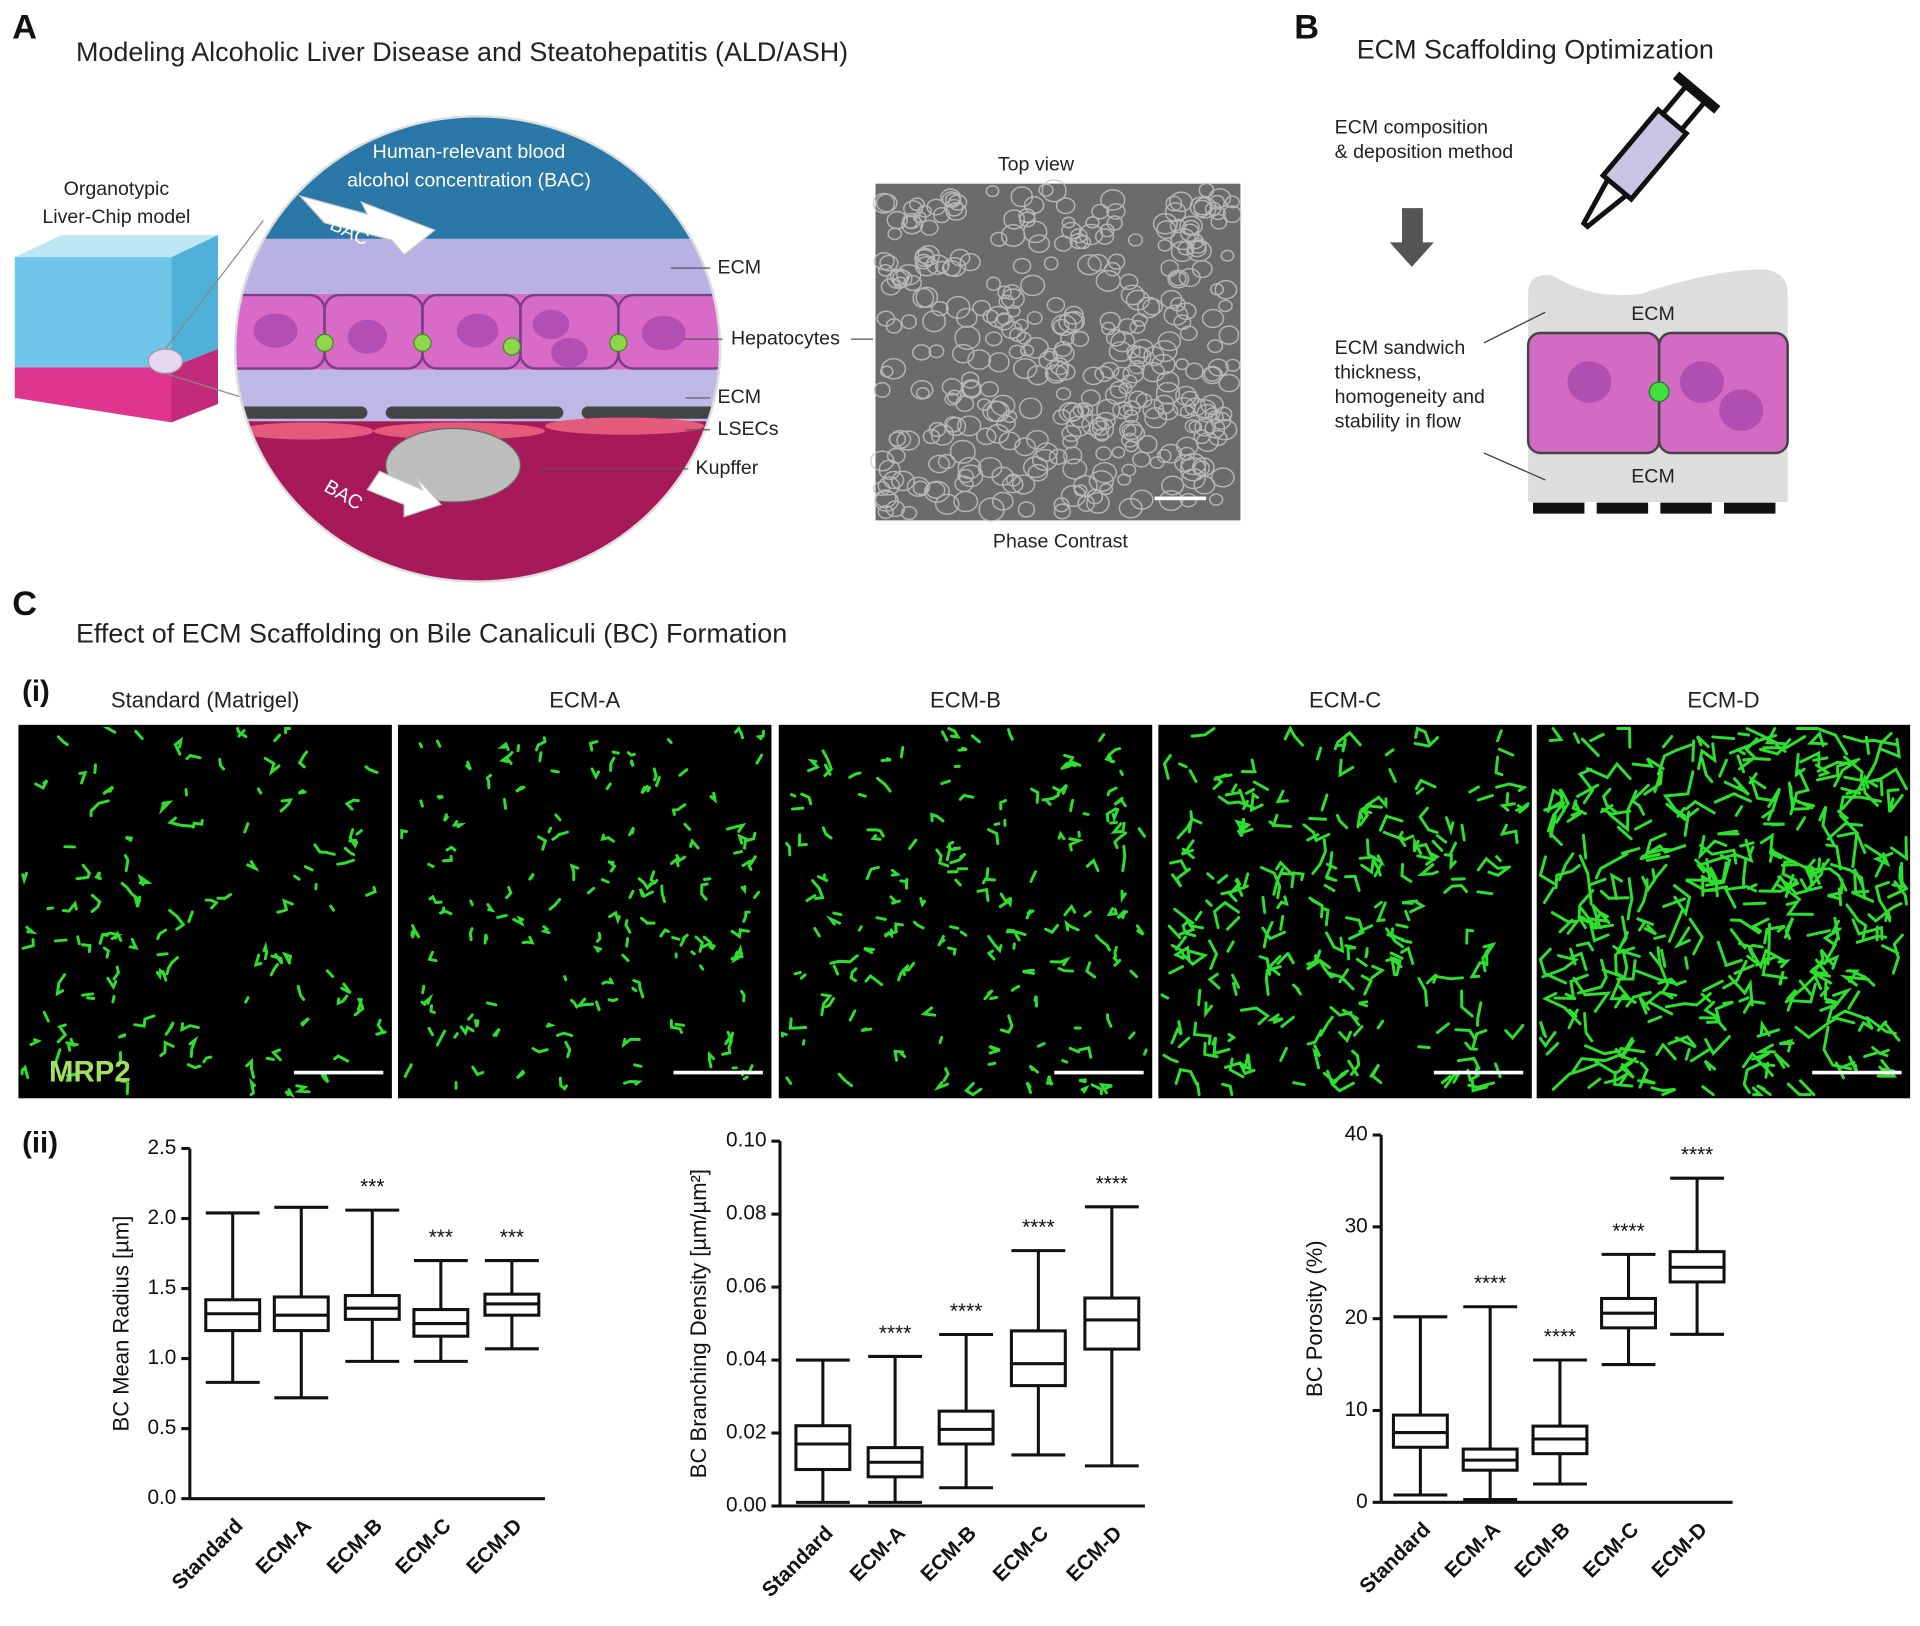  Describe the element at coordinates (165, 361) in the screenshot. I see `zoom-spot` at that location.